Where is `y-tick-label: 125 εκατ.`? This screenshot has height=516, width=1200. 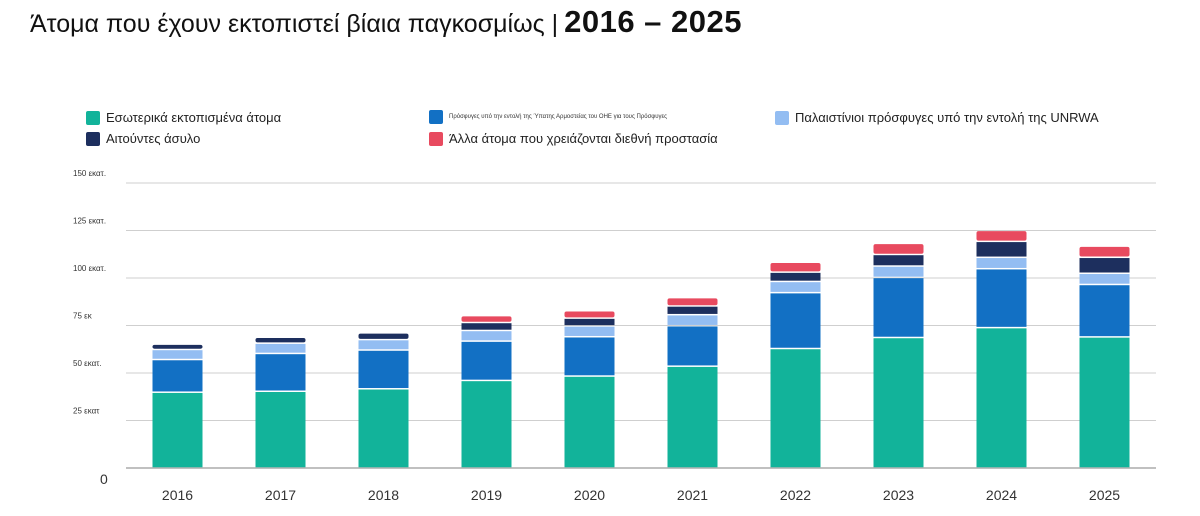 y-tick-label: 125 εκατ. is located at coordinates (89, 221).